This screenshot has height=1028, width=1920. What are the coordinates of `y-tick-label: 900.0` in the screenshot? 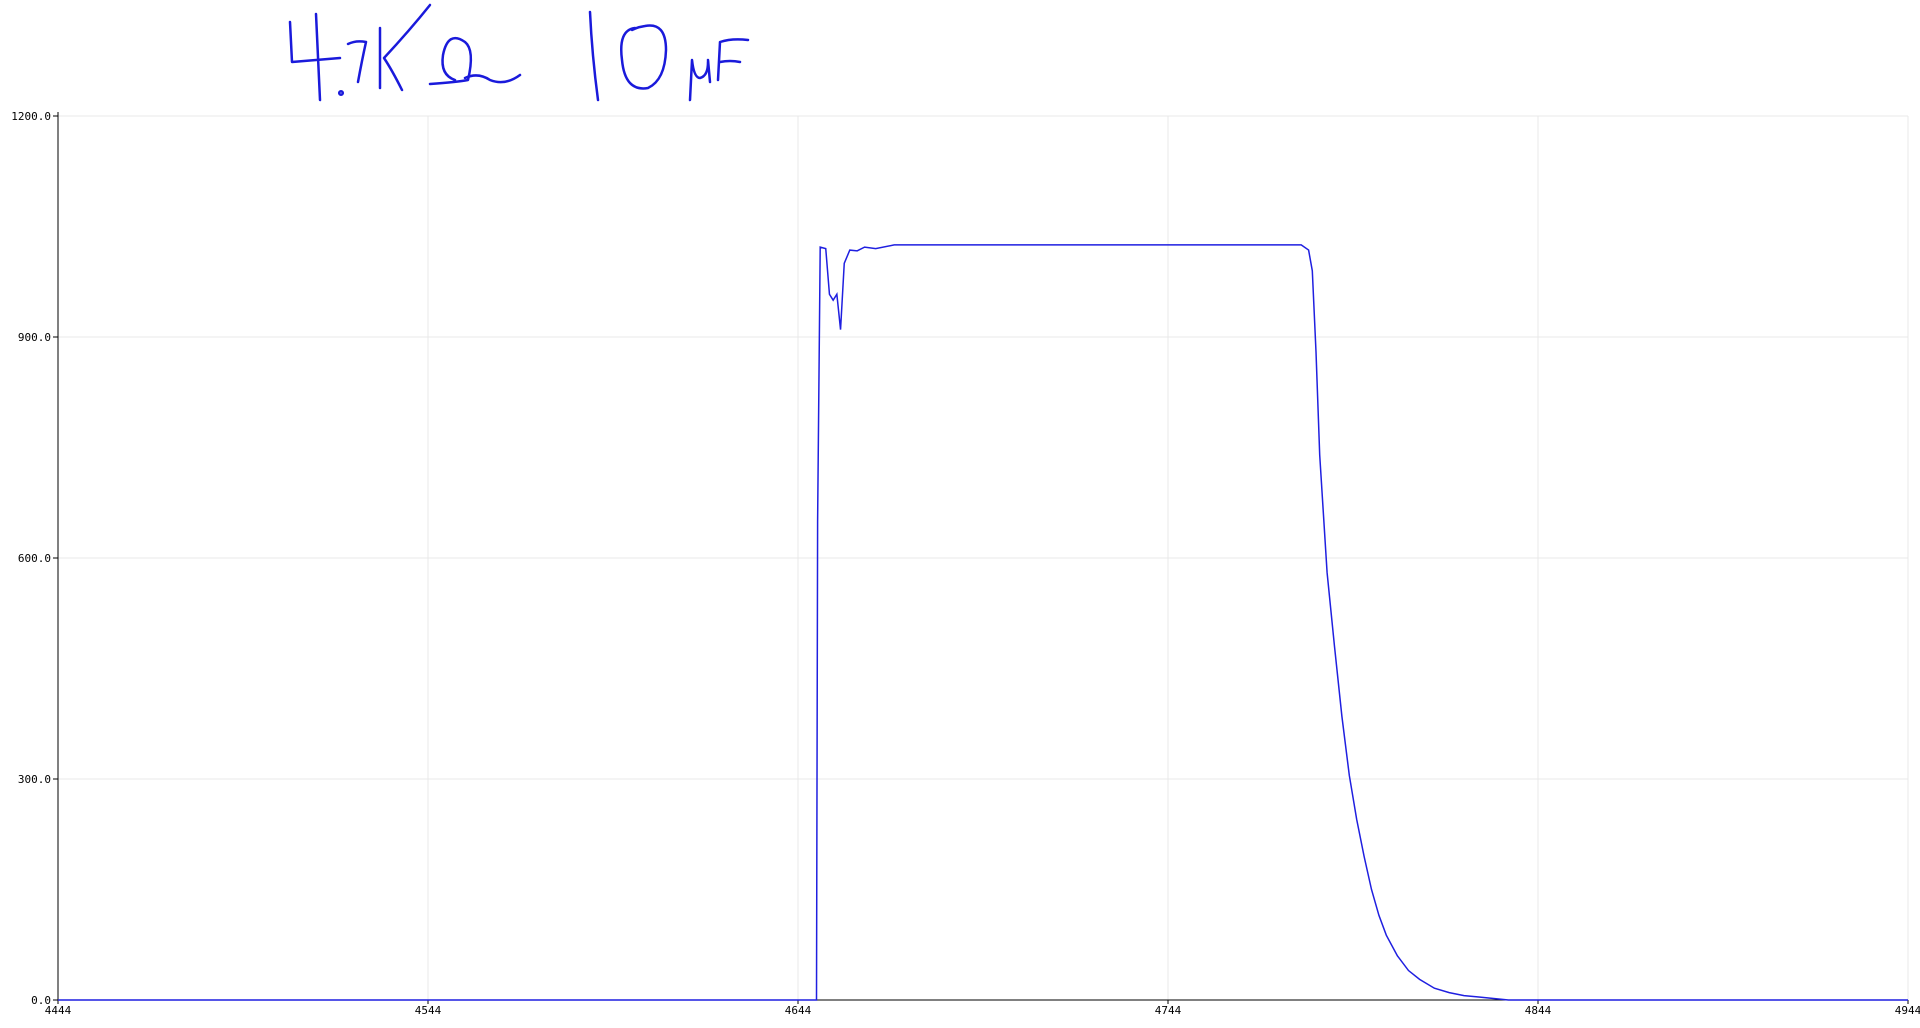 It's located at (34, 337).